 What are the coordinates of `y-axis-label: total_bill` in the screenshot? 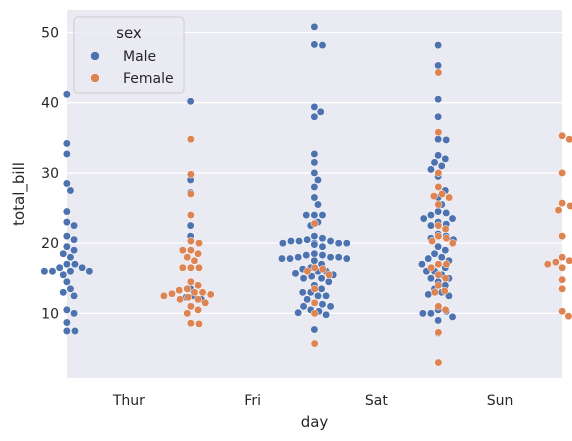 It's located at (19, 194).